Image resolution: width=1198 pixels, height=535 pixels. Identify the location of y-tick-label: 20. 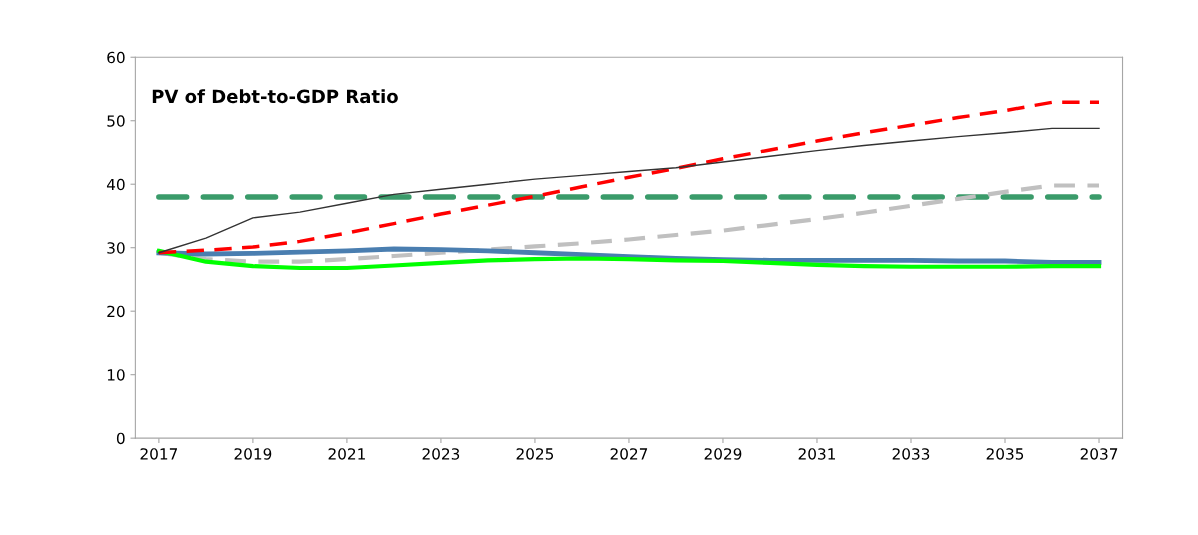
(116, 311).